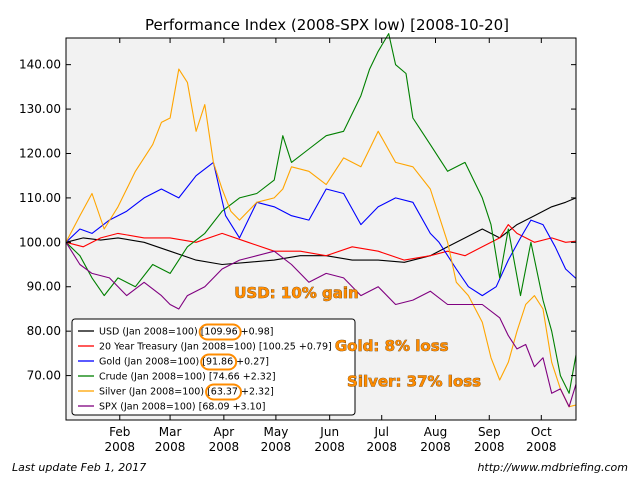  I want to click on x-tick-label: Aug 2008, so click(435, 439).